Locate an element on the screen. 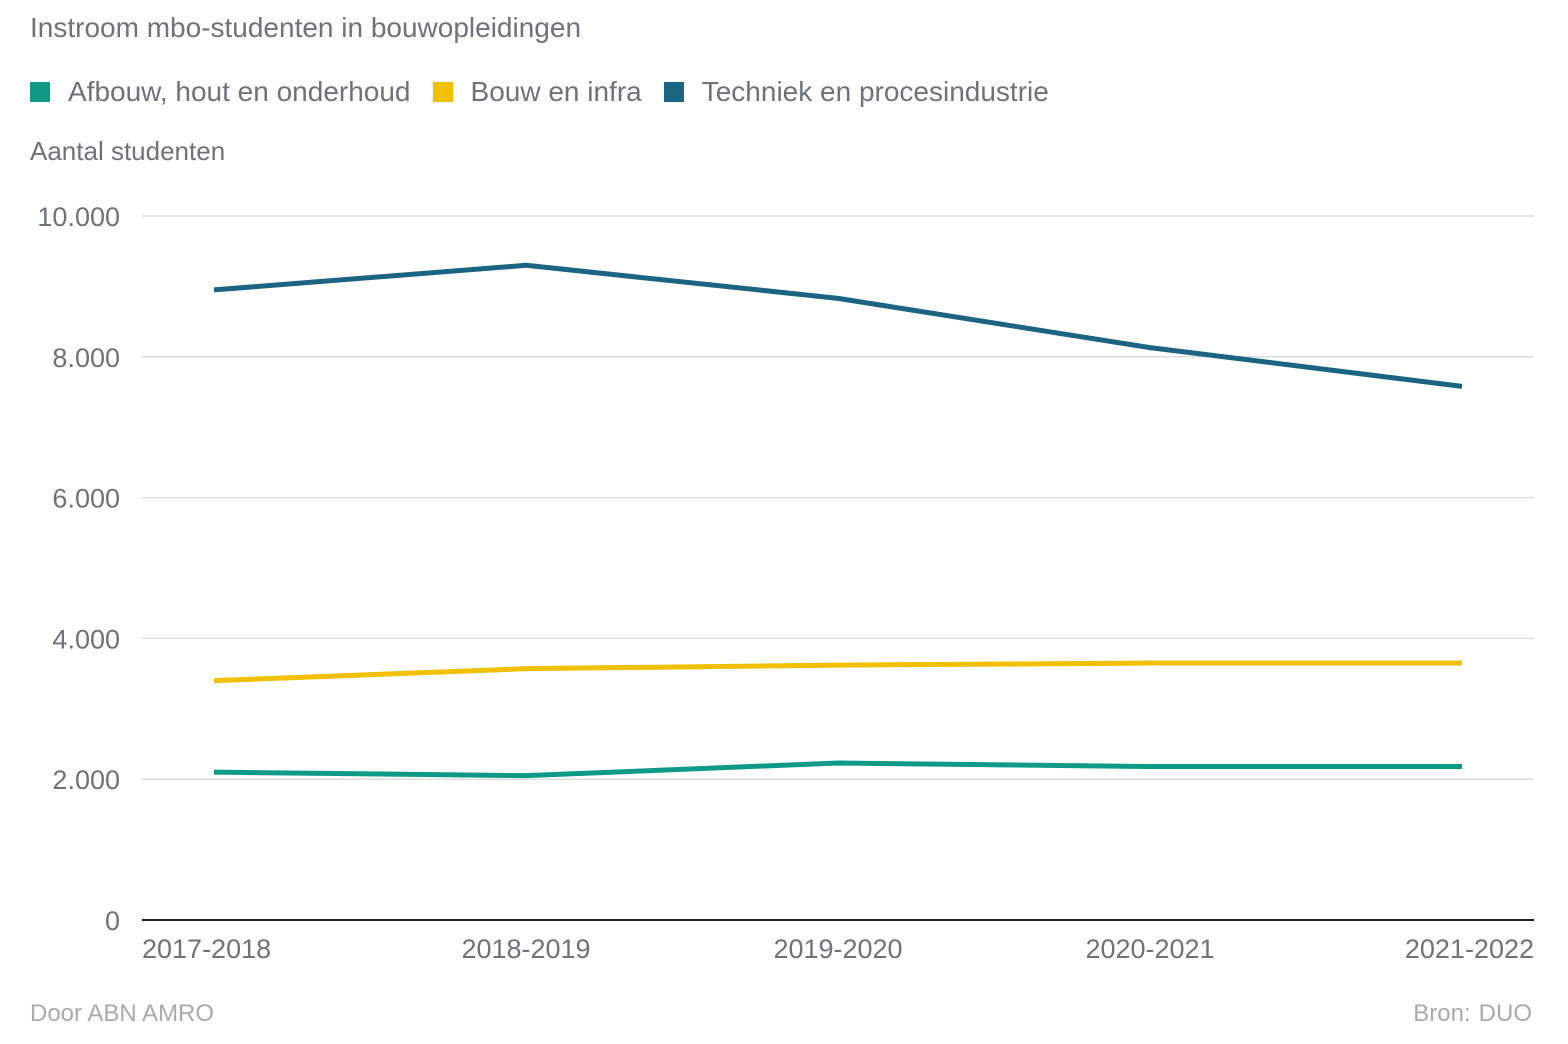 This screenshot has height=1044, width=1568. y-tick-labels: 0 2.000 4.000 6.000 8.000 10.000 is located at coordinates (78, 569).